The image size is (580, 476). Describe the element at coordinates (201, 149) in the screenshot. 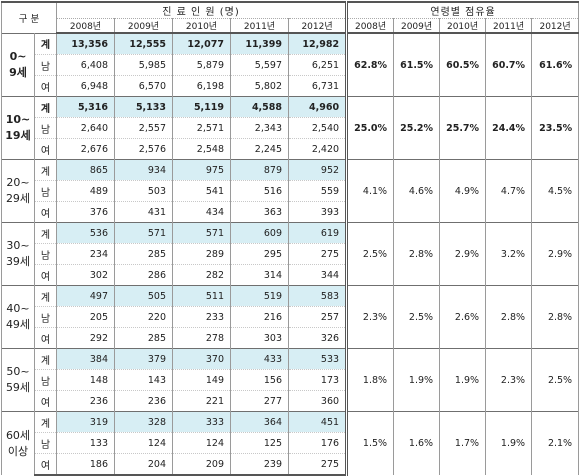

I see `visit-count: 2,548` at that location.